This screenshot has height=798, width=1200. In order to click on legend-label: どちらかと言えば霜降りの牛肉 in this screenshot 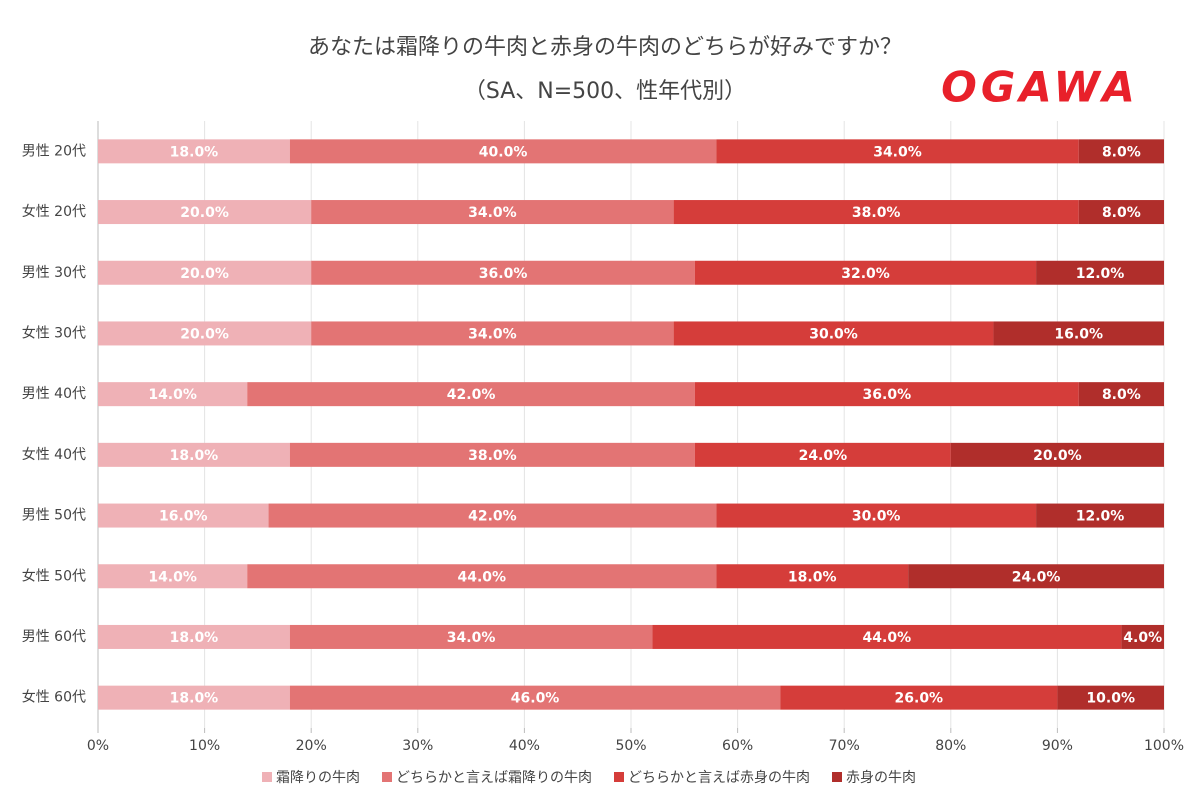, I will do `click(494, 778)`.